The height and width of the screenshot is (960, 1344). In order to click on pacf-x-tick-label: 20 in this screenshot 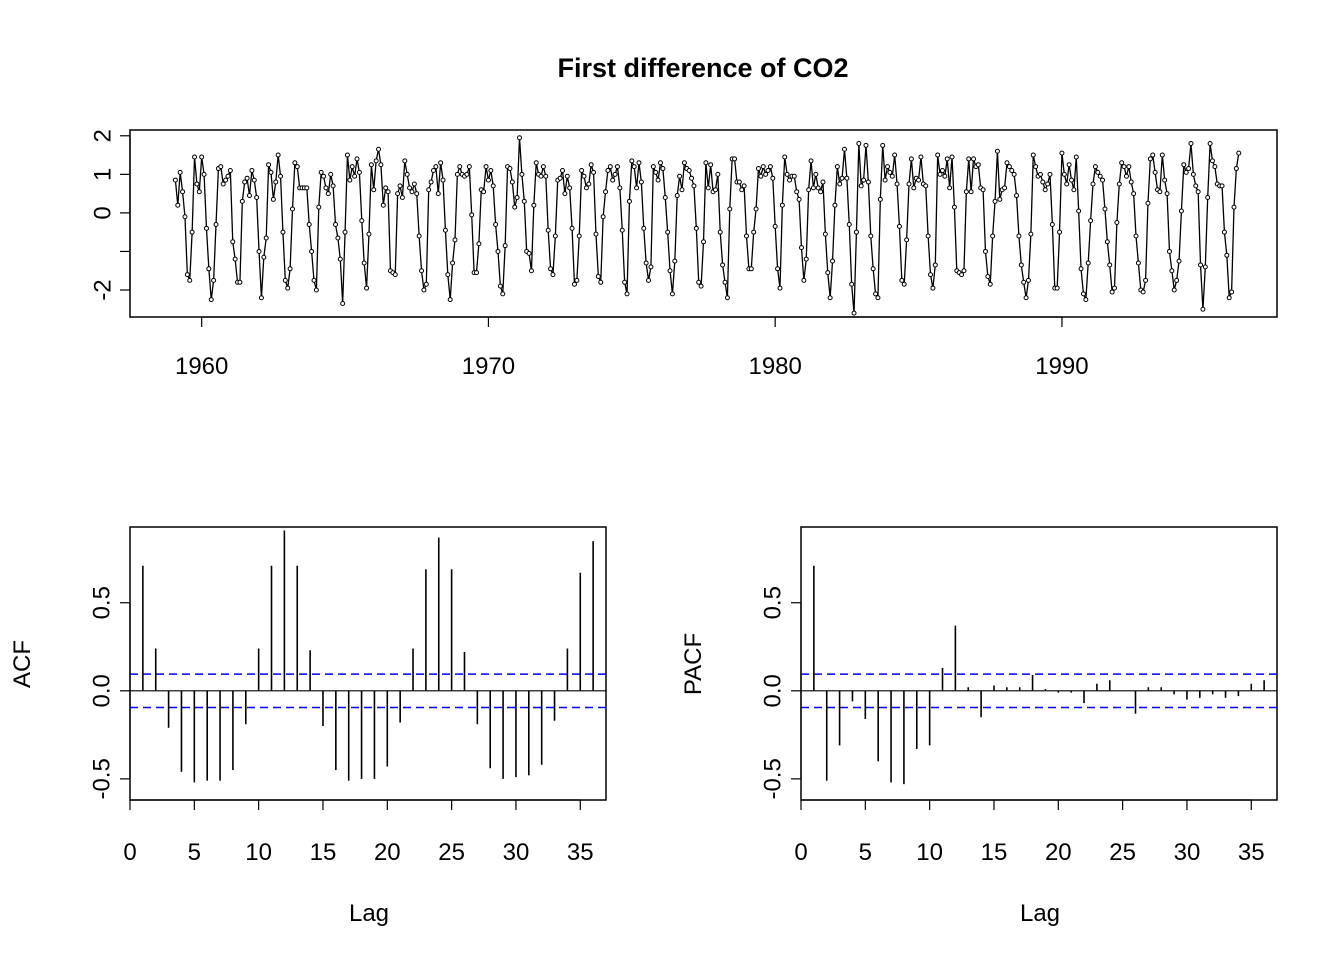, I will do `click(1058, 852)`.